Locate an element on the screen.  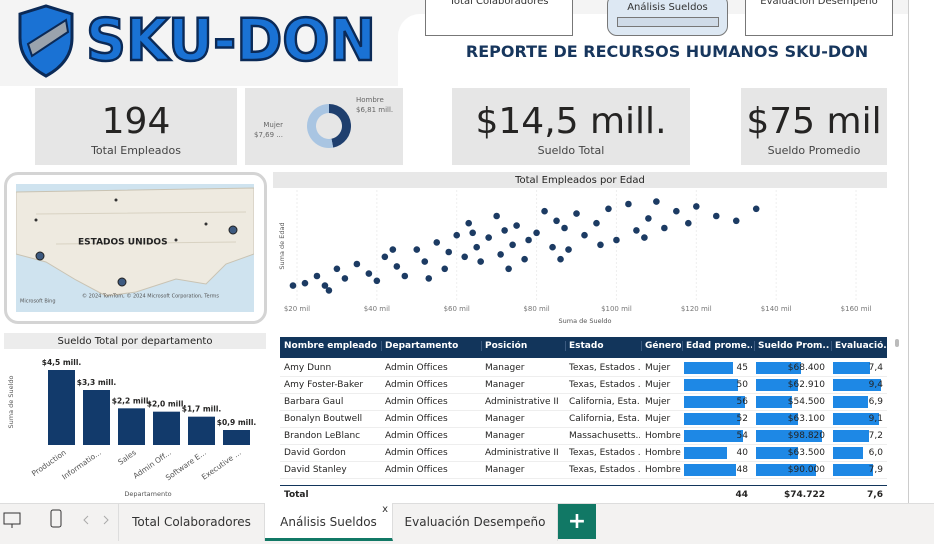
table-cell: Bonalyn Boutwell is located at coordinates (323, 419).